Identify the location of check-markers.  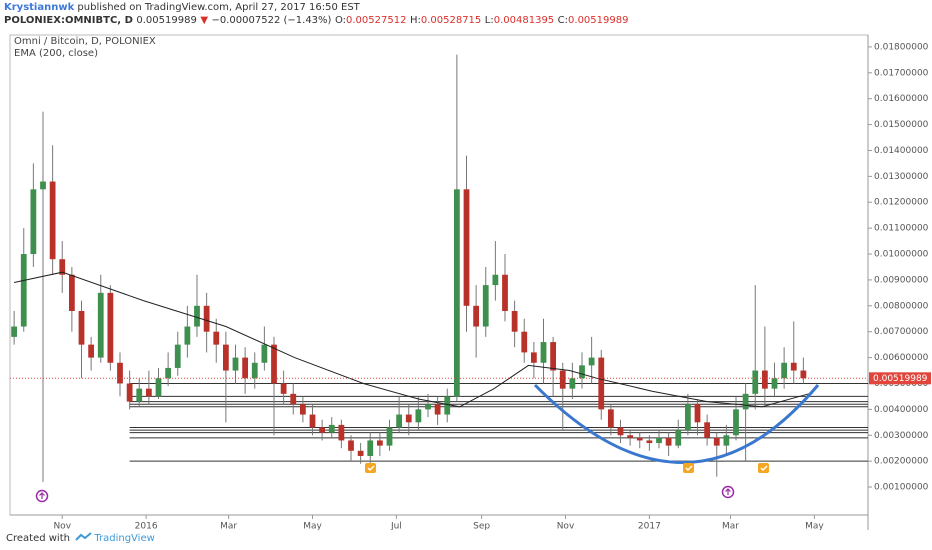
(567, 468).